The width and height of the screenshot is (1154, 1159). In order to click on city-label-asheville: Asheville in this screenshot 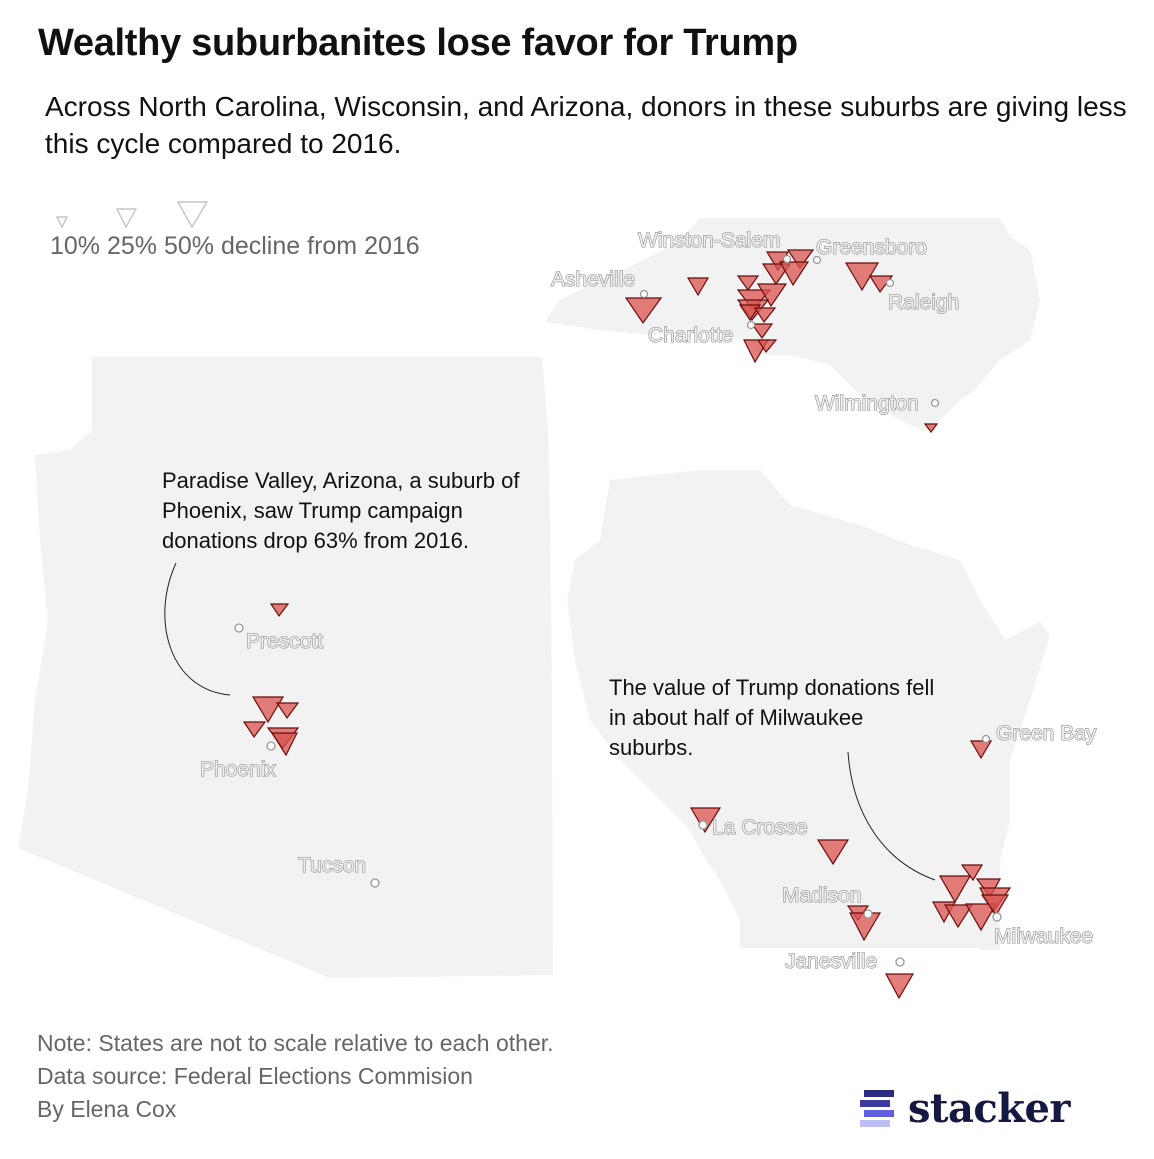, I will do `click(593, 279)`.